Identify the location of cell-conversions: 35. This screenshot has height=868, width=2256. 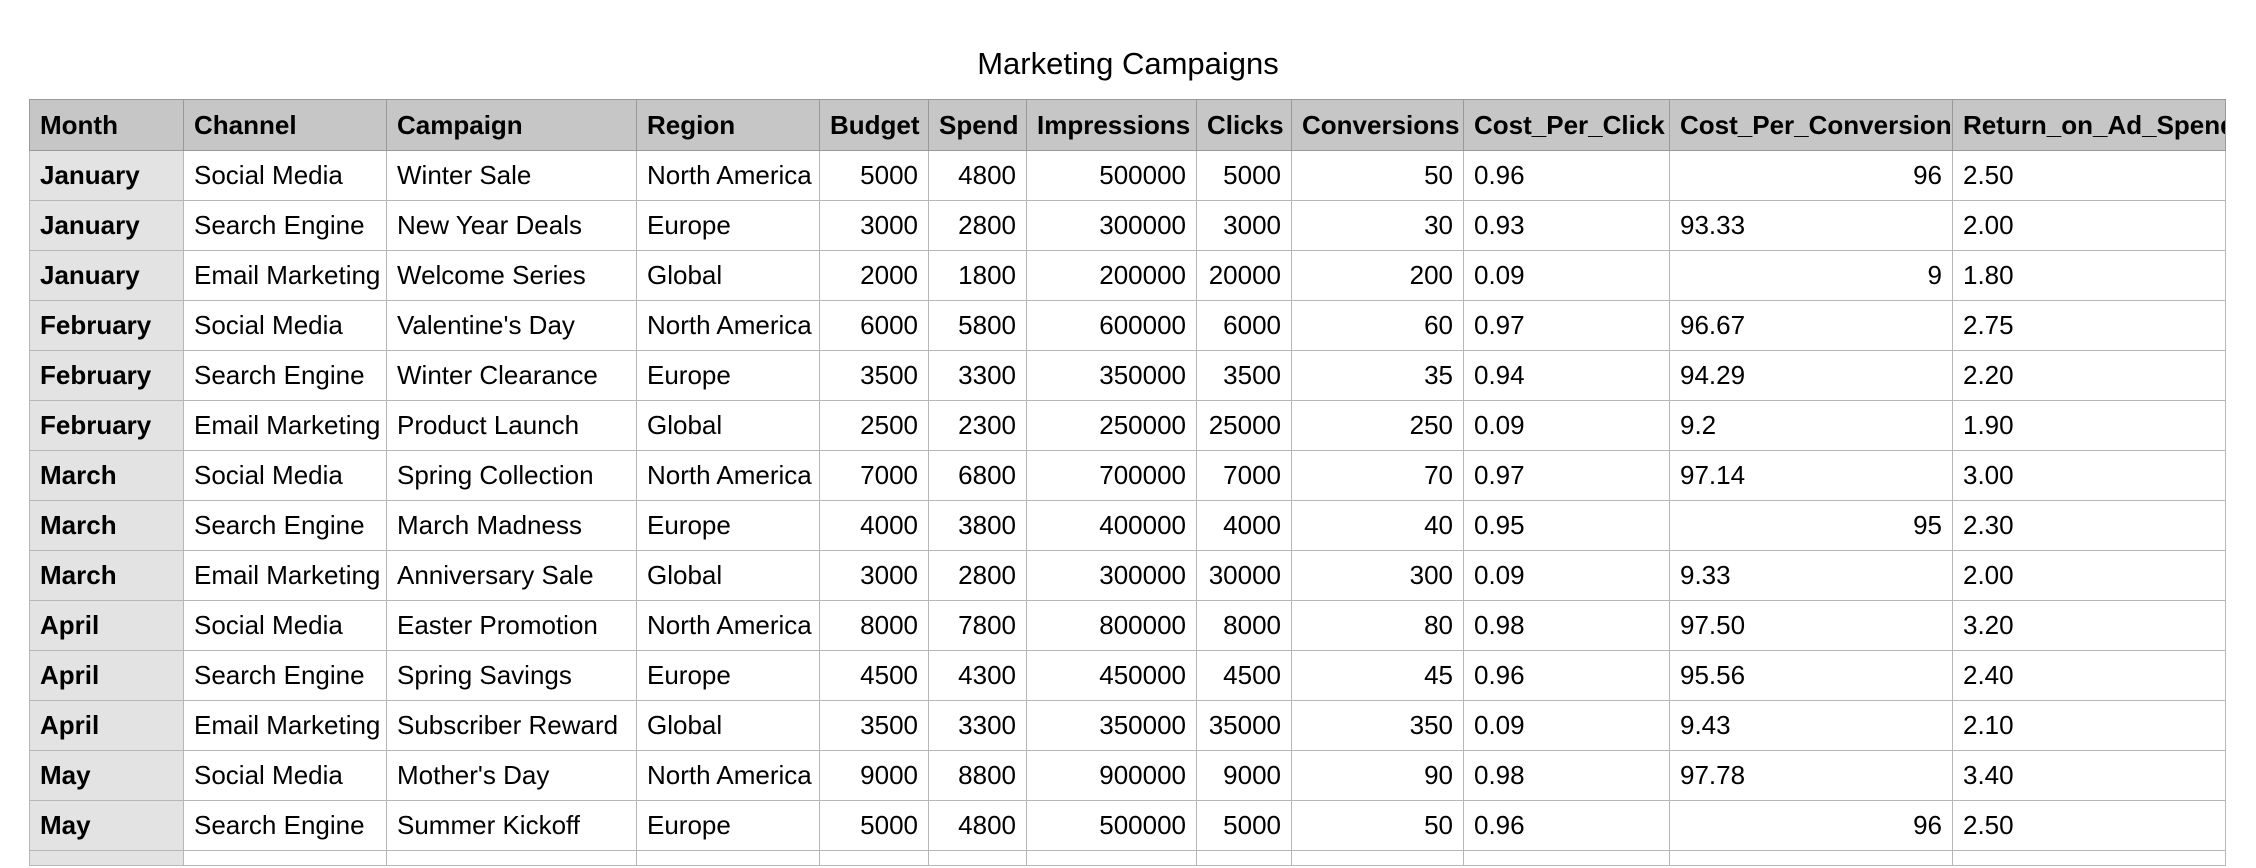
(1377, 375).